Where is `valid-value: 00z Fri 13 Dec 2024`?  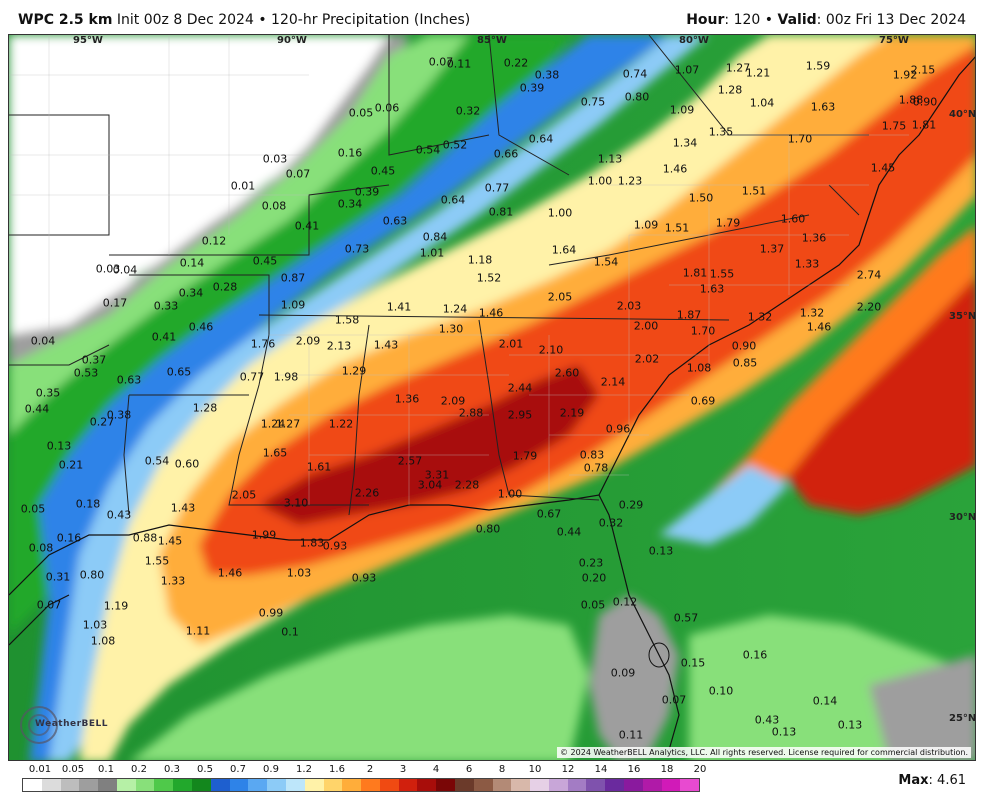 valid-value: 00z Fri 13 Dec 2024 is located at coordinates (895, 20).